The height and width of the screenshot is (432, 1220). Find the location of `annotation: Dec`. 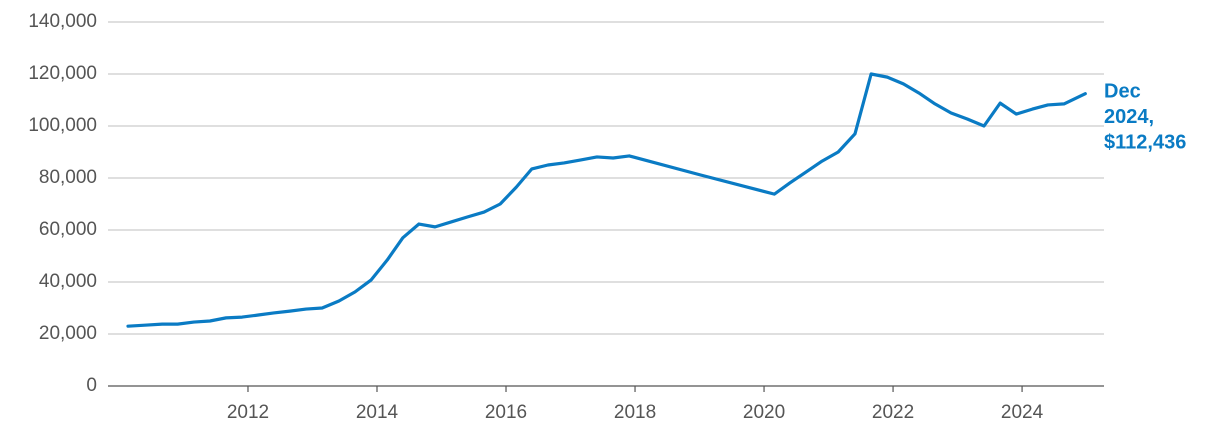

annotation: Dec is located at coordinates (1122, 91).